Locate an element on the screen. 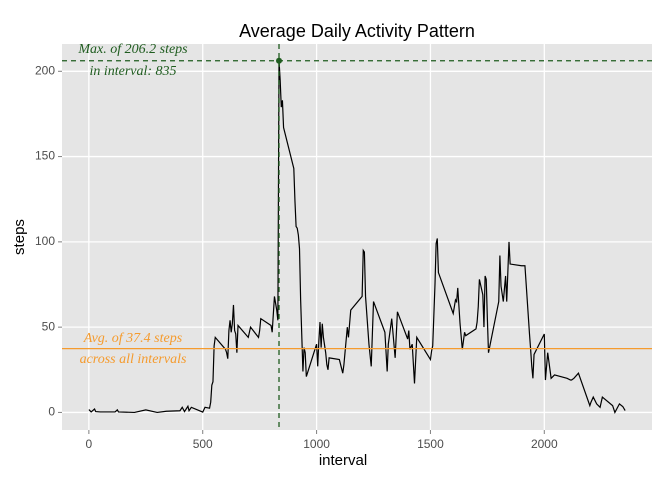 This screenshot has width=672, height=480. y-tick-label: 200 is located at coordinates (45, 70).